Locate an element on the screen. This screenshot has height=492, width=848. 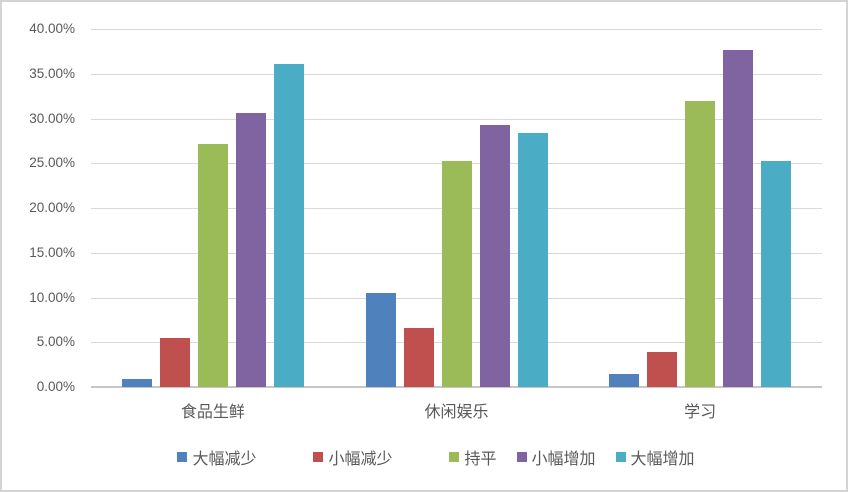
bar-大幅减少-食品生鲜 is located at coordinates (136, 382).